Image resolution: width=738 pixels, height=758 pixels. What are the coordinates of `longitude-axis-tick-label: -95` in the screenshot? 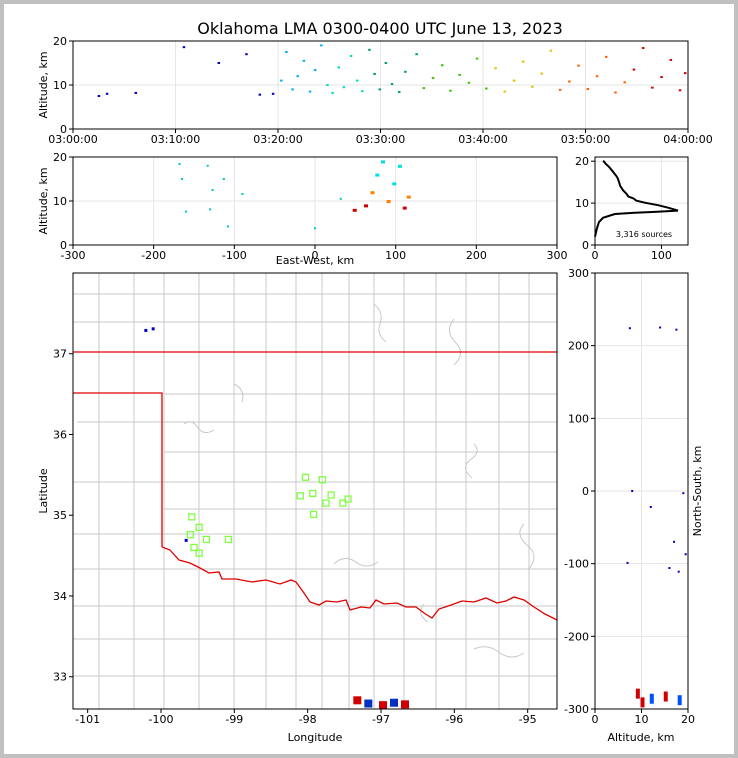 It's located at (528, 719).